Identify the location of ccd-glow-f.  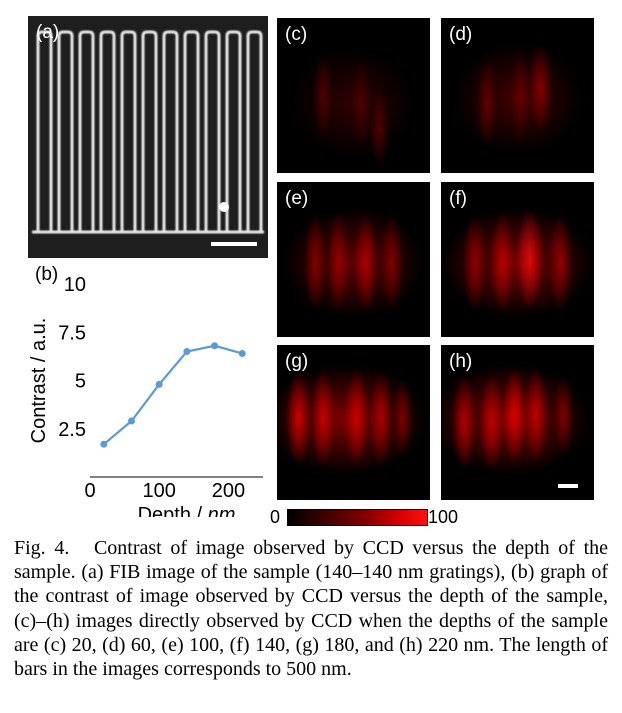
(517, 259).